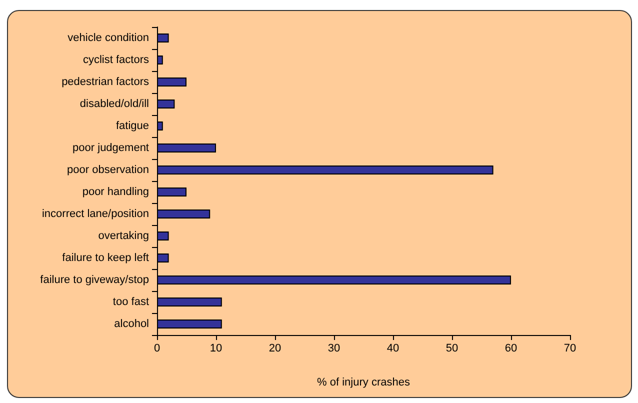 This screenshot has width=638, height=403. I want to click on y-tick-label: alcohol, so click(131, 324).